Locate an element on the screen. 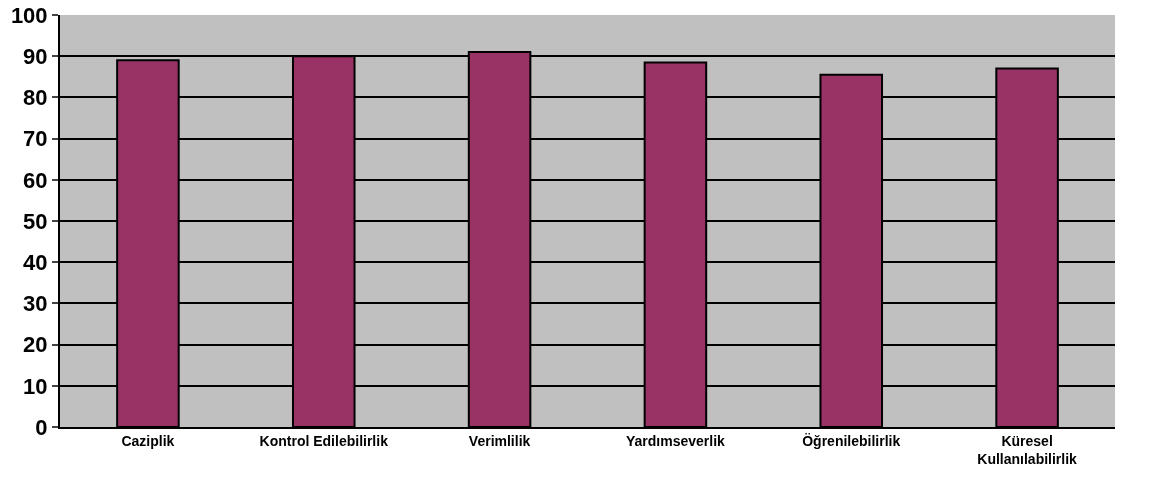 The width and height of the screenshot is (1155, 502). y-tick-label: 40 is located at coordinates (35, 262).